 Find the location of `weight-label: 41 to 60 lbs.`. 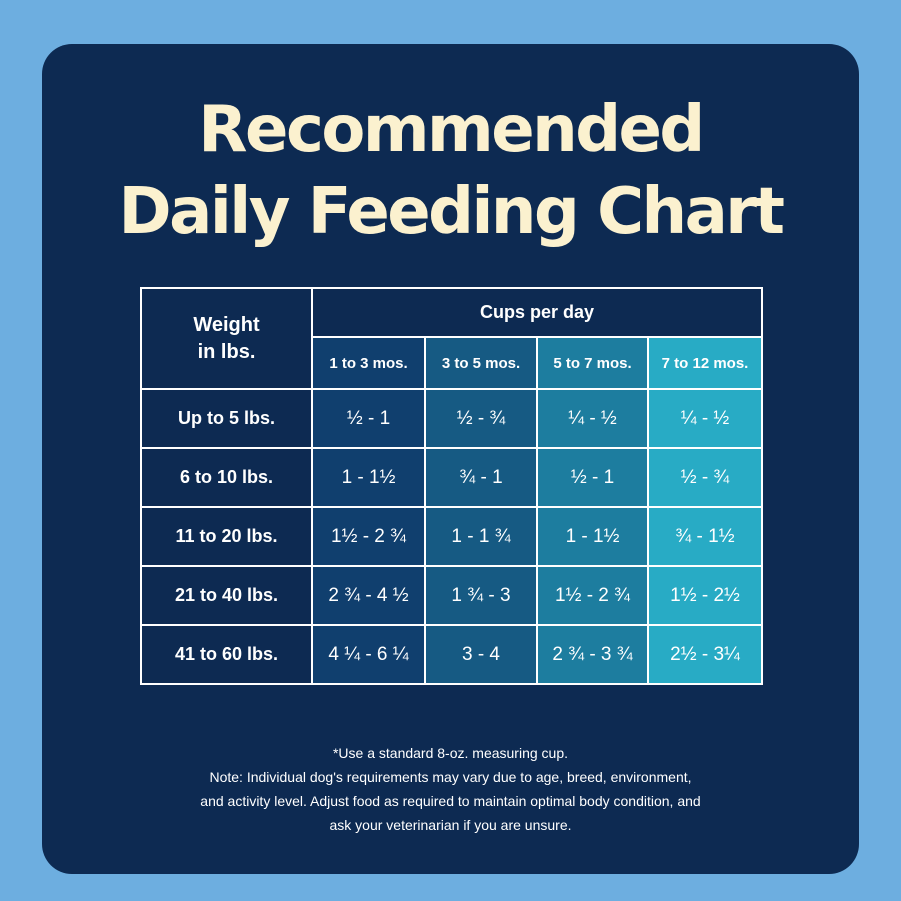

weight-label: 41 to 60 lbs. is located at coordinates (226, 654).